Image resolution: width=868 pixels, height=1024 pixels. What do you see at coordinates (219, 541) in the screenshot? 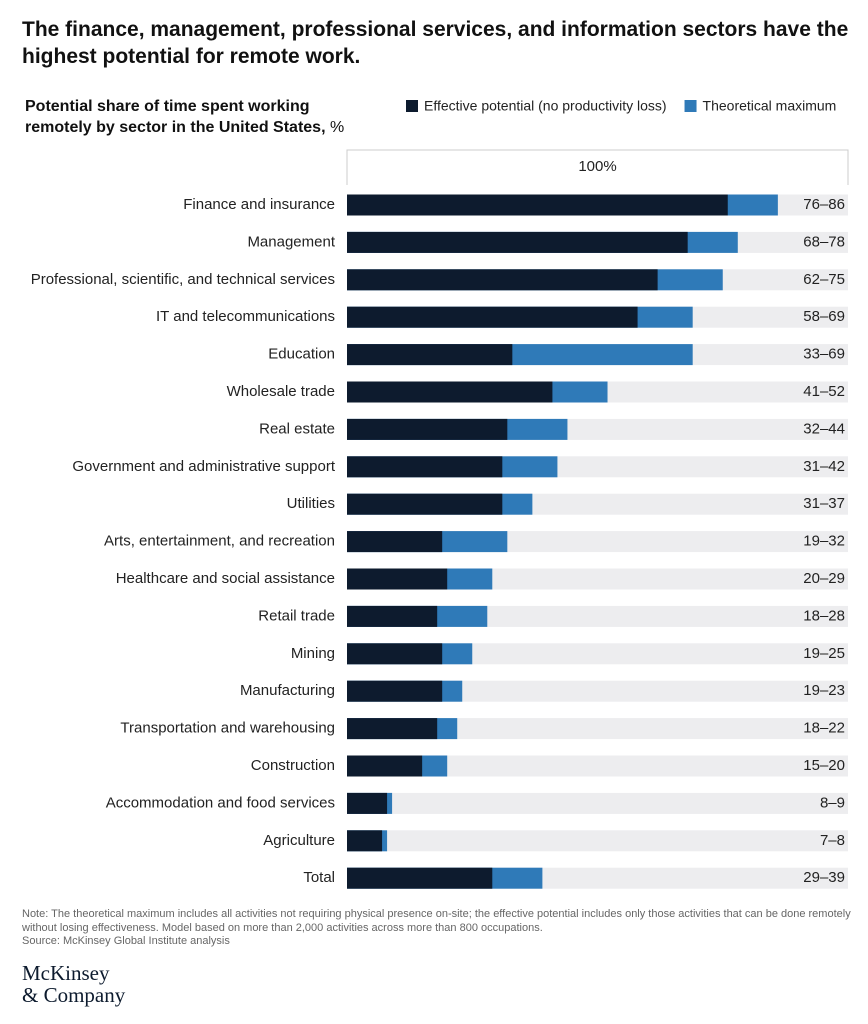
I see `category-label: Arts, entertainment, and recreation` at bounding box center [219, 541].